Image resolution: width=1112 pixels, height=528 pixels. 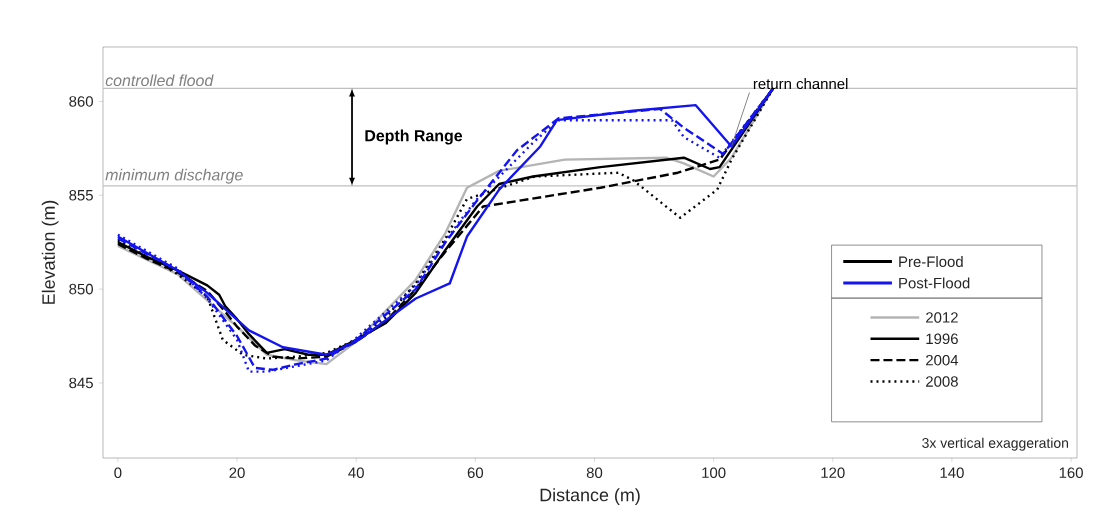 I want to click on annotation: 3x vertical exaggeration, so click(x=995, y=444).